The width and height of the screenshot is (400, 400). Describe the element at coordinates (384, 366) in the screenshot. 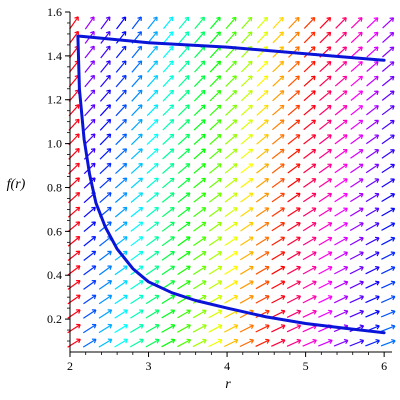

I see `x-tick-label: 6` at that location.